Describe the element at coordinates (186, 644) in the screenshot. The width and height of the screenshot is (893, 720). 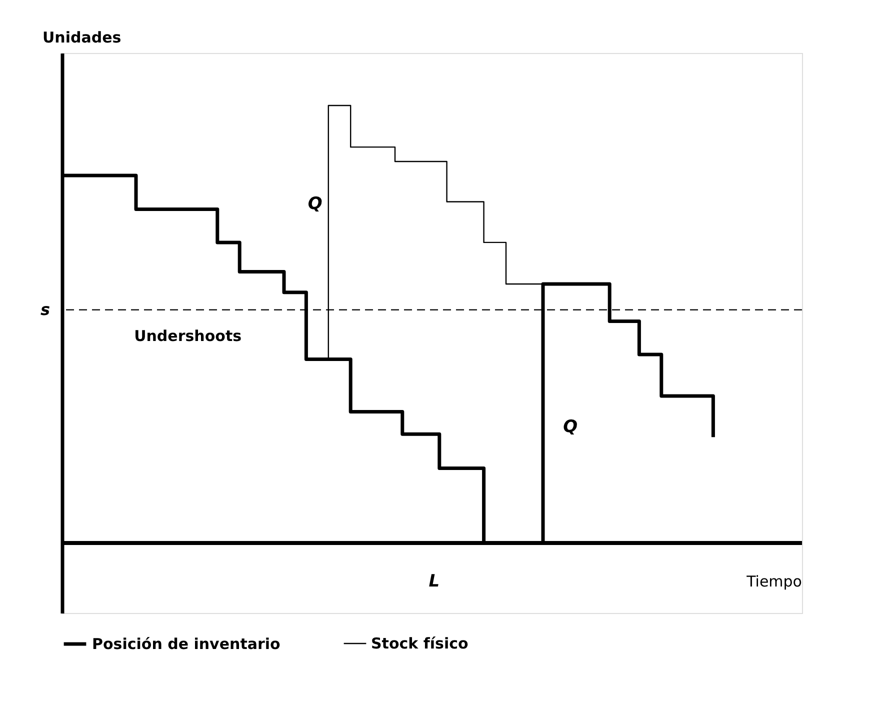
I see `legend-label: Posición de inventario` at that location.